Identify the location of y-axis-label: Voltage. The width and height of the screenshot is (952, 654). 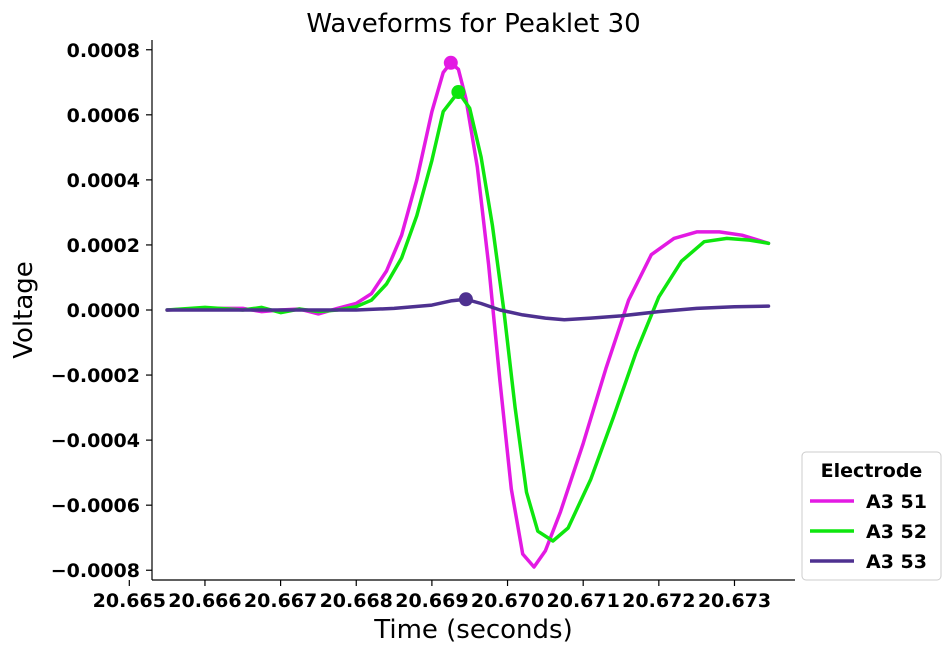
(24, 310).